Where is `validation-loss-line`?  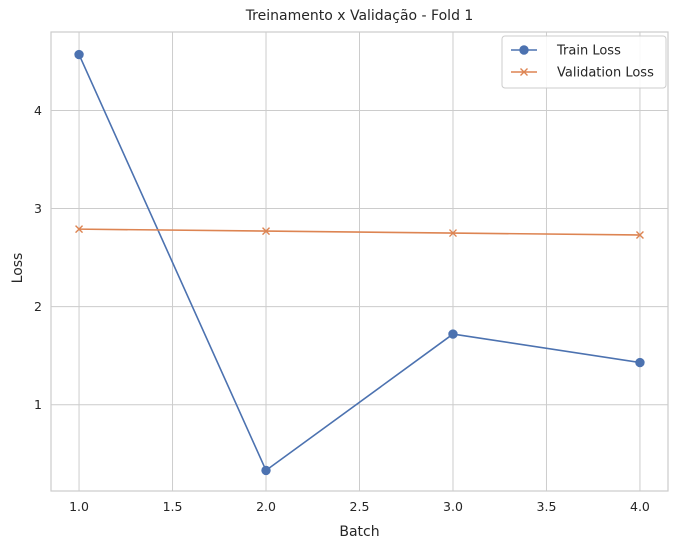
validation-loss-line is located at coordinates (359, 232).